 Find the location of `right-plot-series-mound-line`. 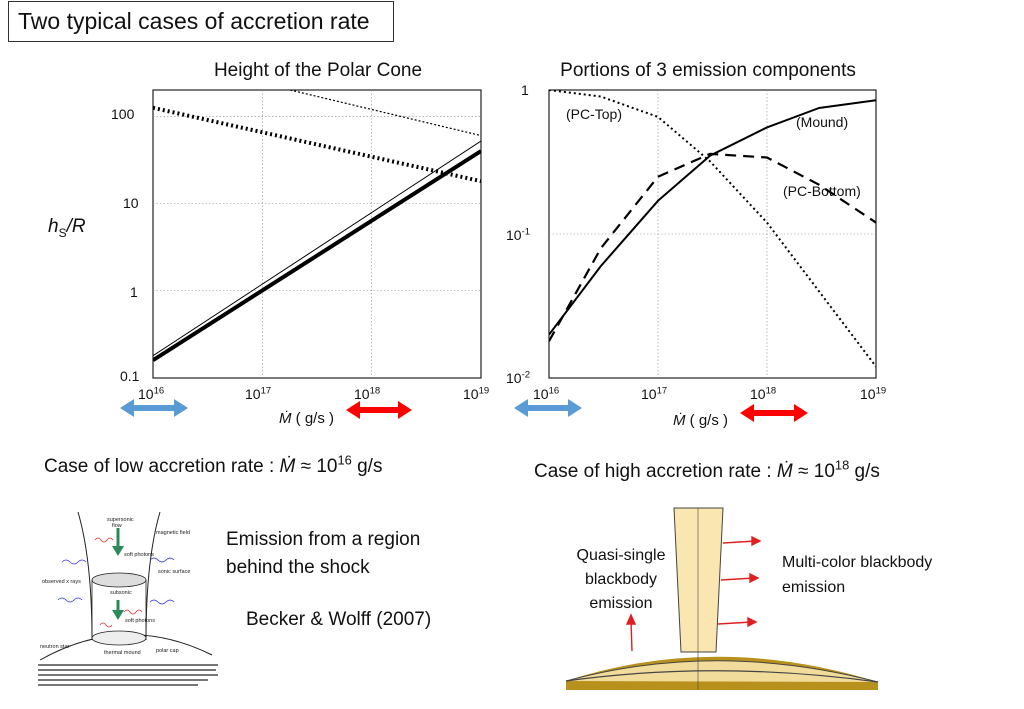

right-plot-series-mound-line is located at coordinates (712, 217).